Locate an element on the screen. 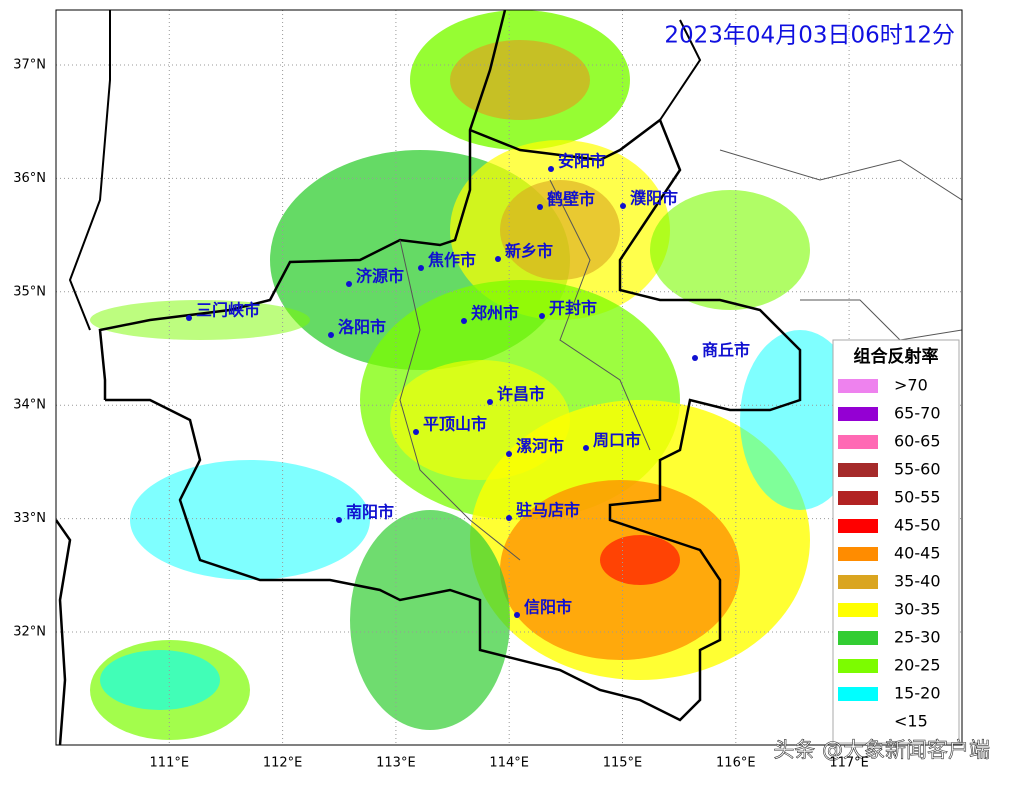 This screenshot has width=1015, height=785. lon-tick-label: 116°E is located at coordinates (736, 763).